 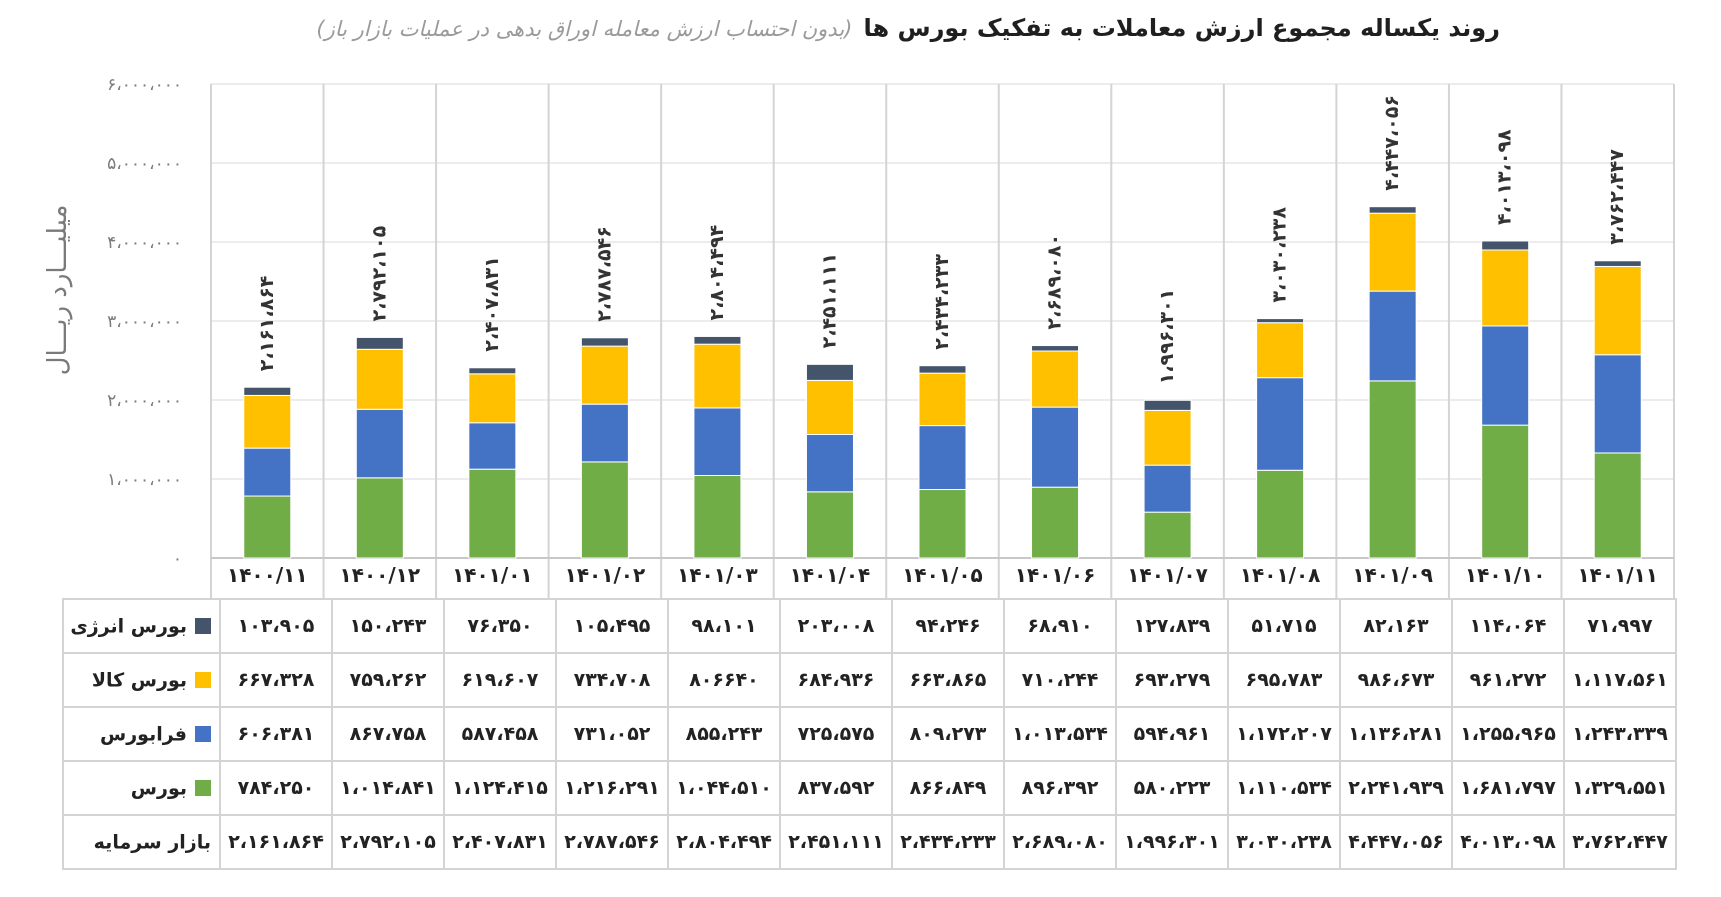 What do you see at coordinates (388, 626) in the screenshot?
I see `table-cell: ۱۵۰،۲۴۳` at bounding box center [388, 626].